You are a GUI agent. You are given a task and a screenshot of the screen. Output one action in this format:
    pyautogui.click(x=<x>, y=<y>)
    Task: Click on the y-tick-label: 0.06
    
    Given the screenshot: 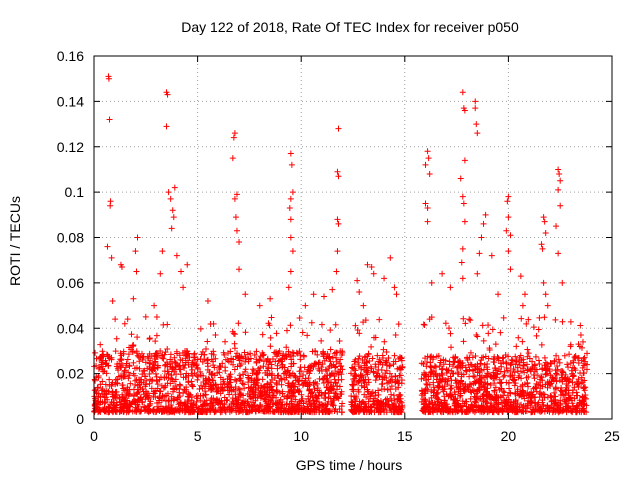 What is the action you would take?
    pyautogui.click(x=70, y=283)
    